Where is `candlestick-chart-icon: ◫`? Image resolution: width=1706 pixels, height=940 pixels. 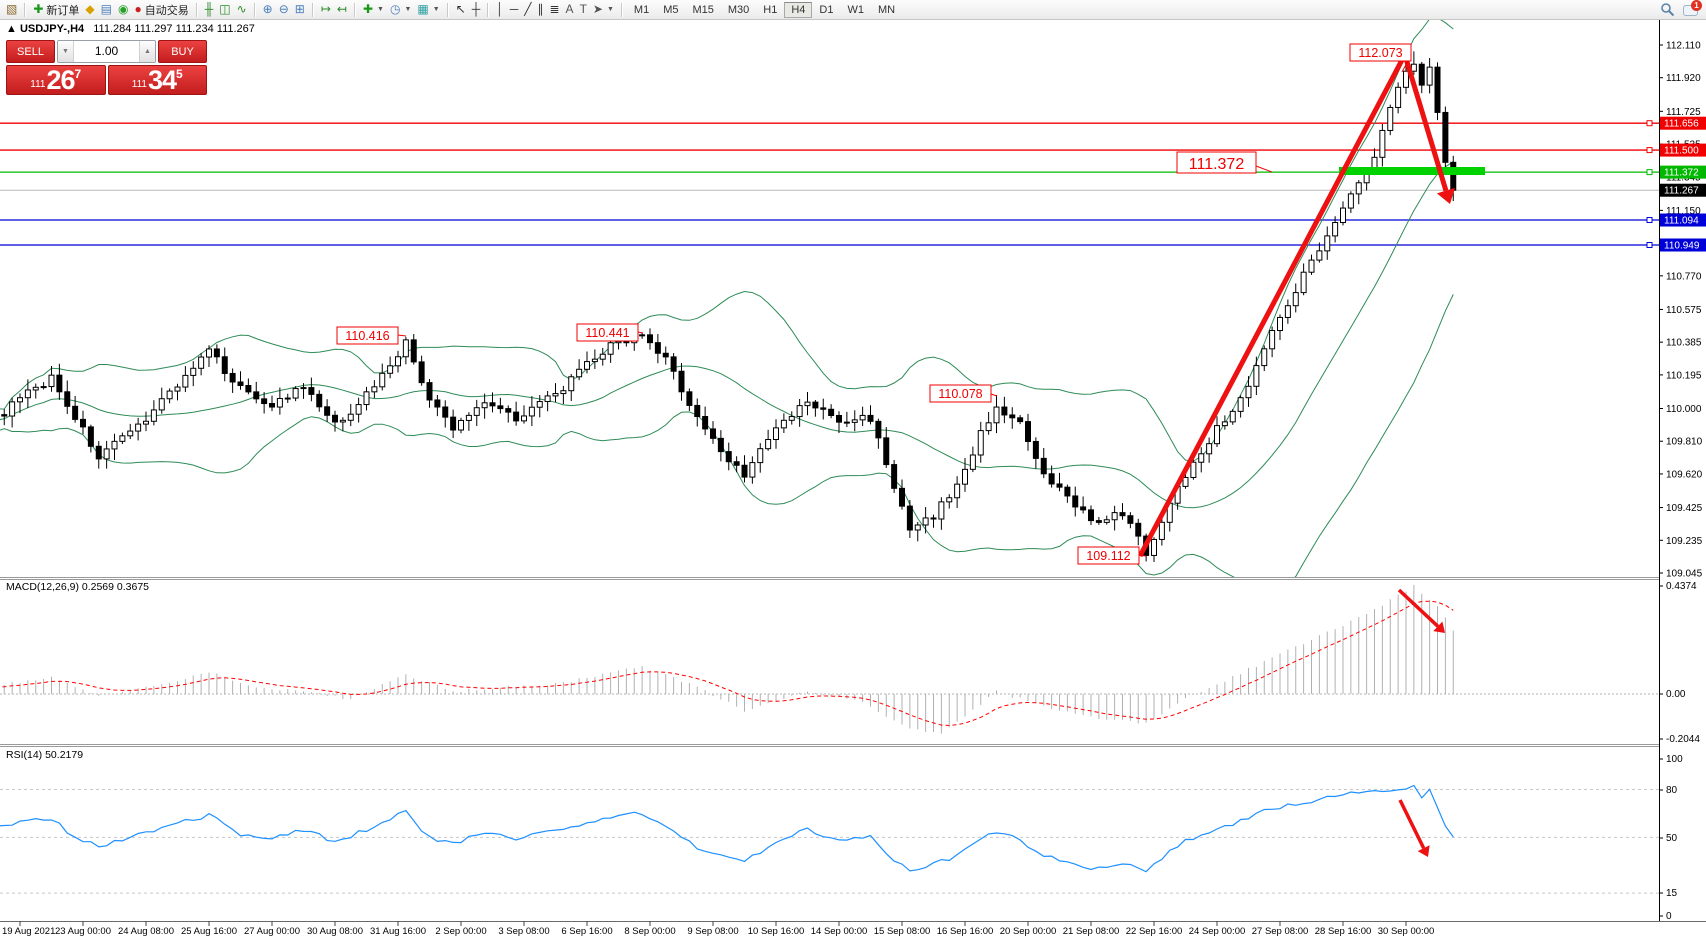 candlestick-chart-icon: ◫ is located at coordinates (224, 10).